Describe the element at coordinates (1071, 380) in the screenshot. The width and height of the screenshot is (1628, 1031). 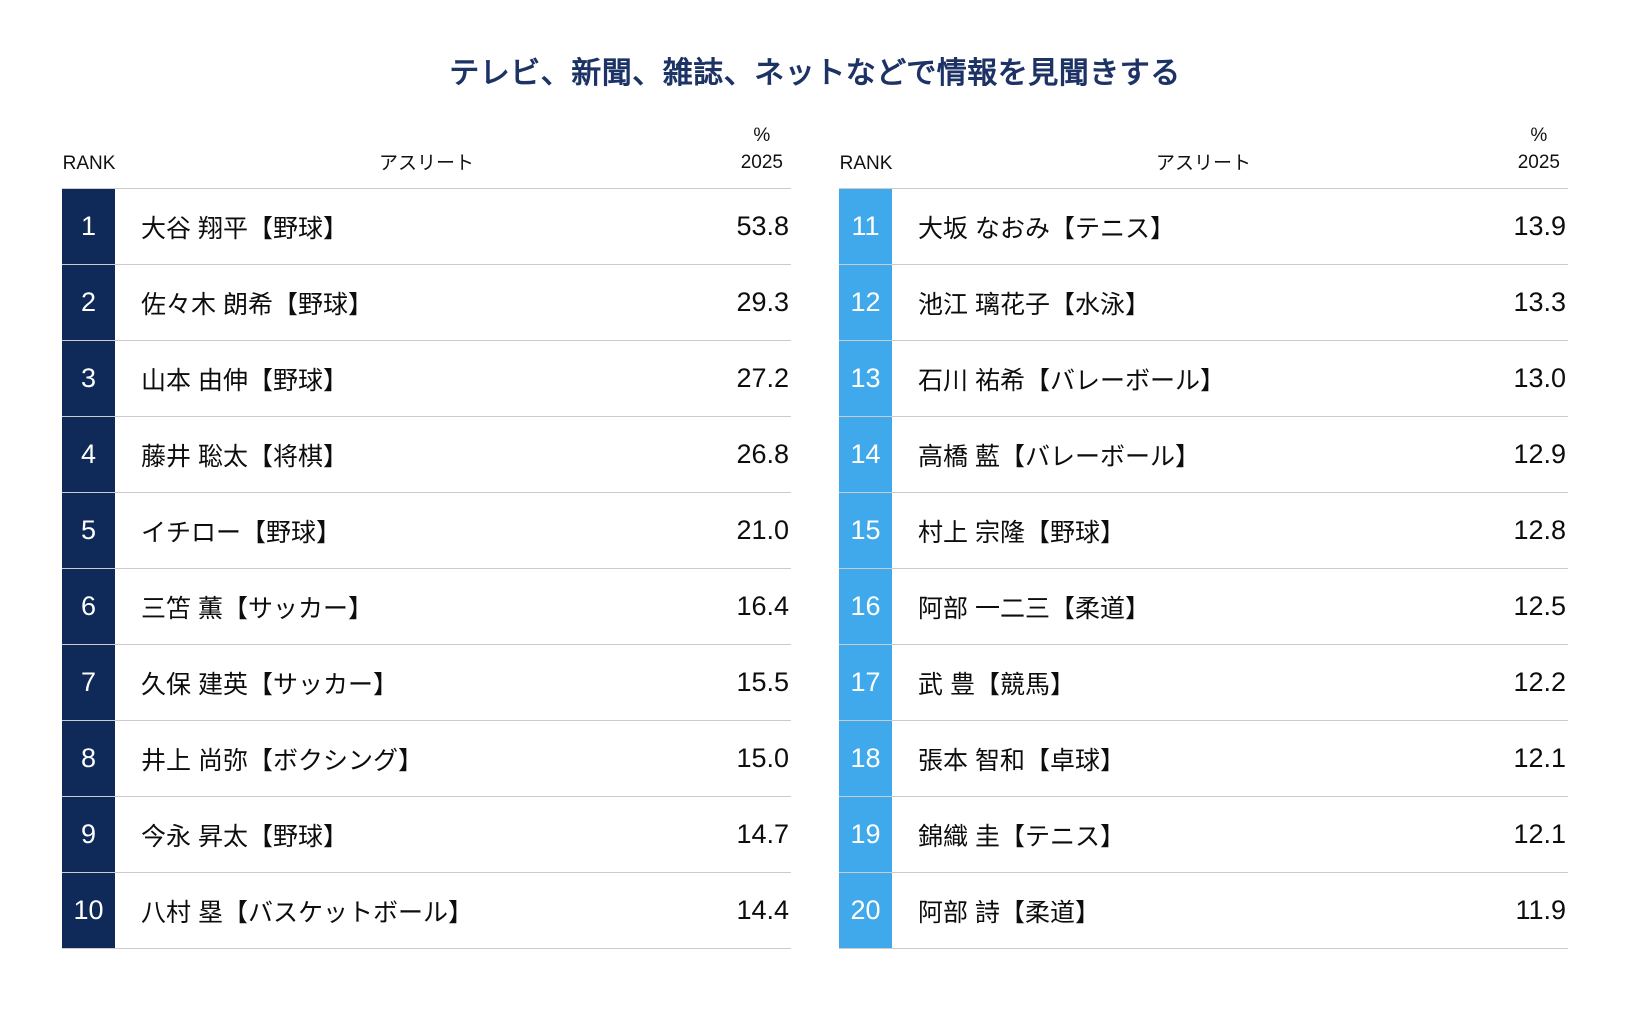
I see `athlete-name: 石川 祐希【バレーボール】` at that location.